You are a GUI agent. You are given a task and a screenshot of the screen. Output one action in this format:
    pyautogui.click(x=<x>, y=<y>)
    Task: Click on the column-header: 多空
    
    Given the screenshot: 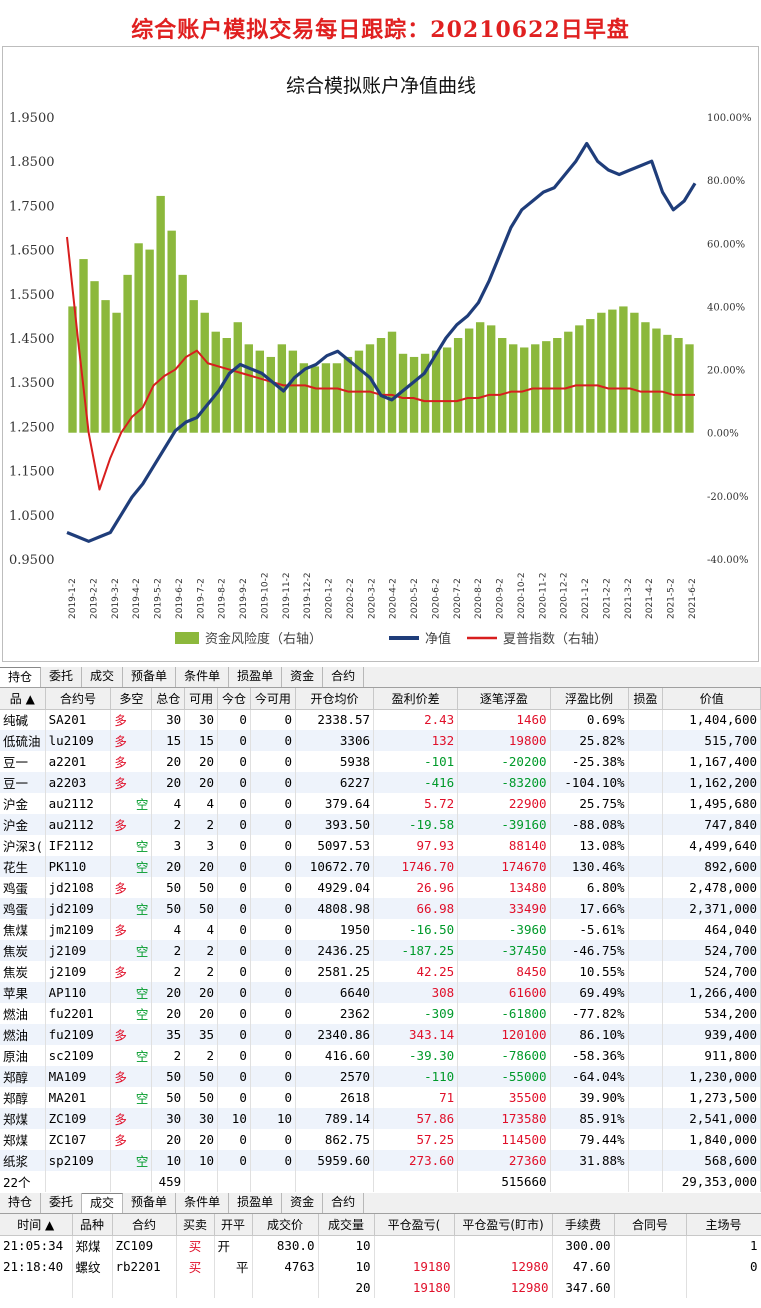 What is the action you would take?
    pyautogui.click(x=131, y=699)
    